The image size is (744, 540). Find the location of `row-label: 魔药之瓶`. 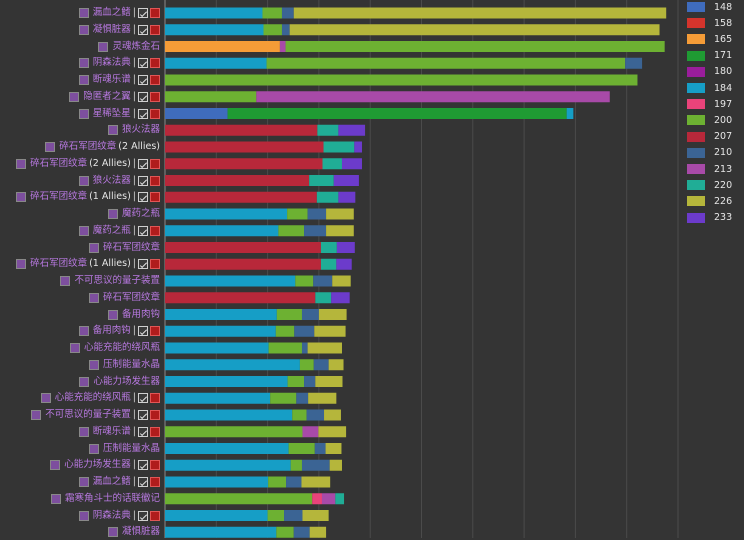

row-label: 魔药之瓶 is located at coordinates (133, 214).